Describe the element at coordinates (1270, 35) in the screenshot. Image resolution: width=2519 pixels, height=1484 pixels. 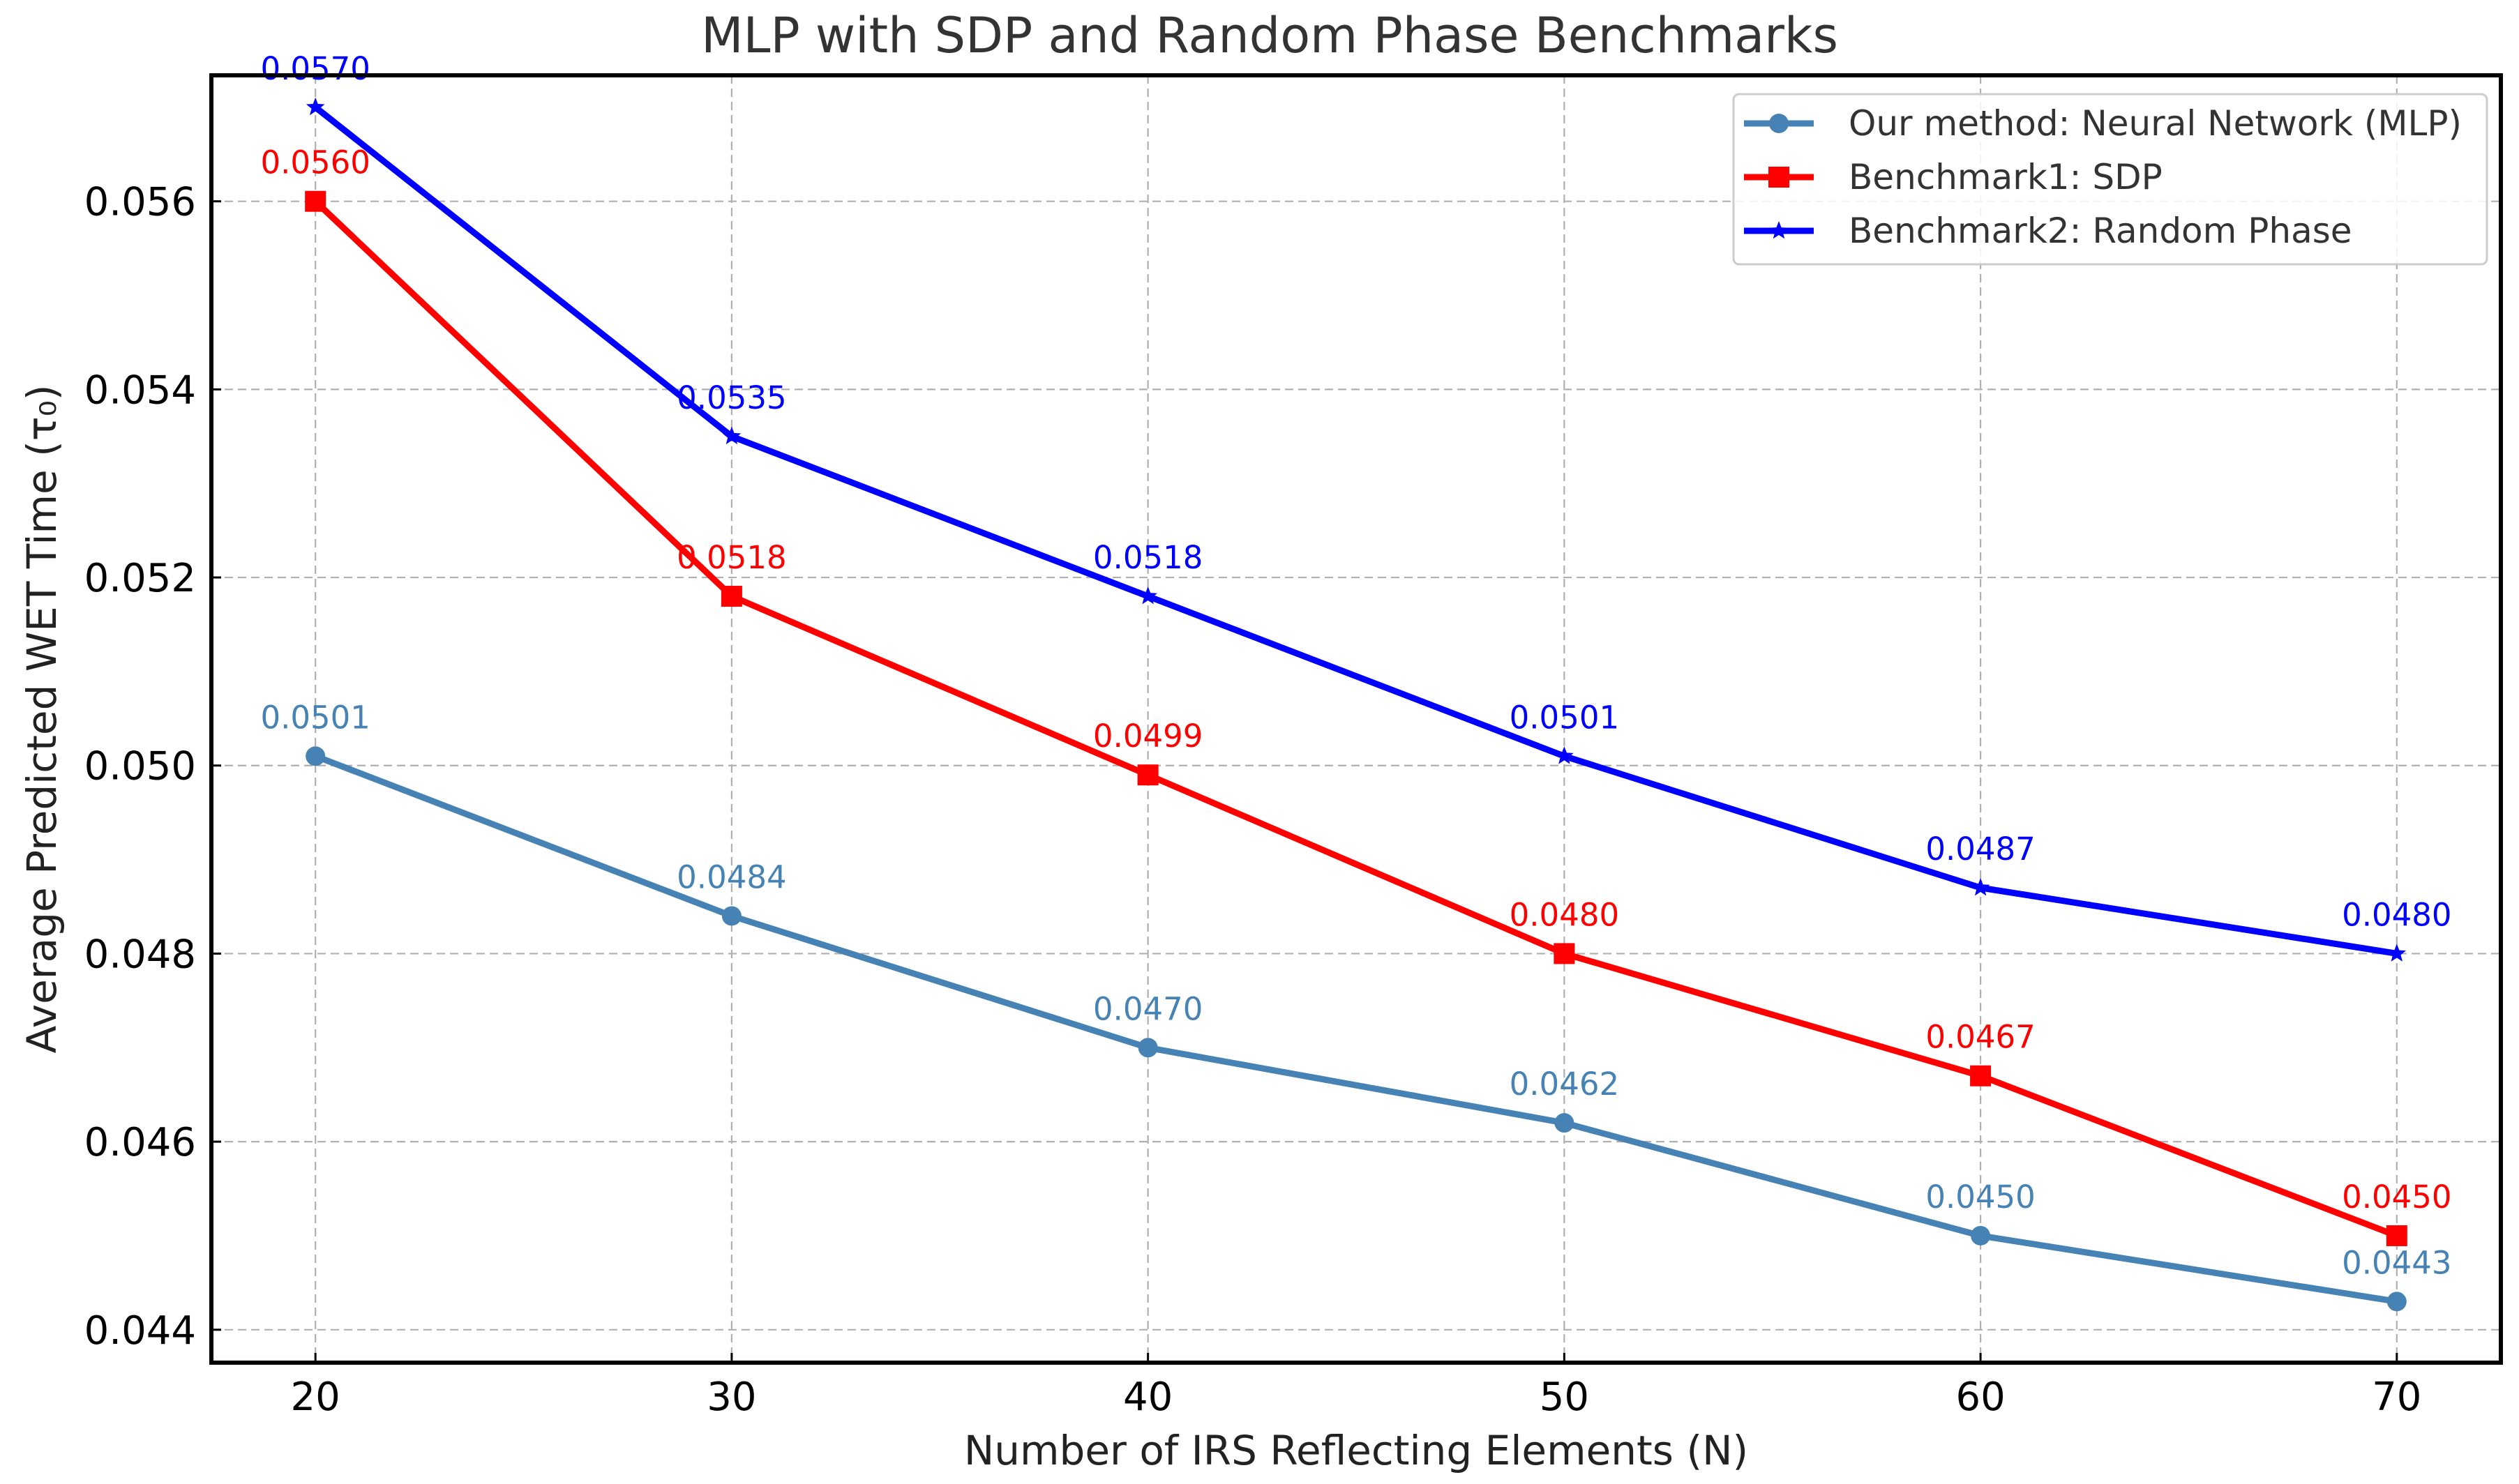
I see `chart-title: MLP with SDP and Random Phase Benchmarks` at that location.